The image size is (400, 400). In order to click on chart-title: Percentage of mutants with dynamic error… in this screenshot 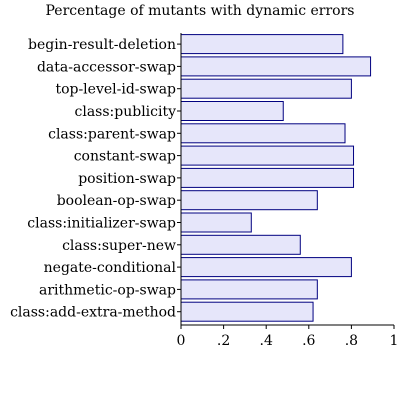, I will do `click(200, 11)`.